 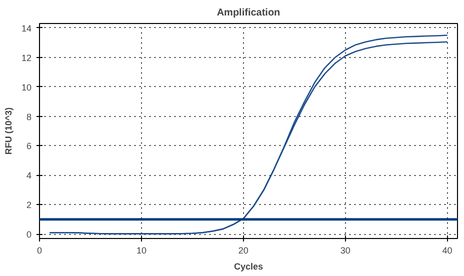 I want to click on y-axis-title: RFU (10^3), so click(x=8, y=131).